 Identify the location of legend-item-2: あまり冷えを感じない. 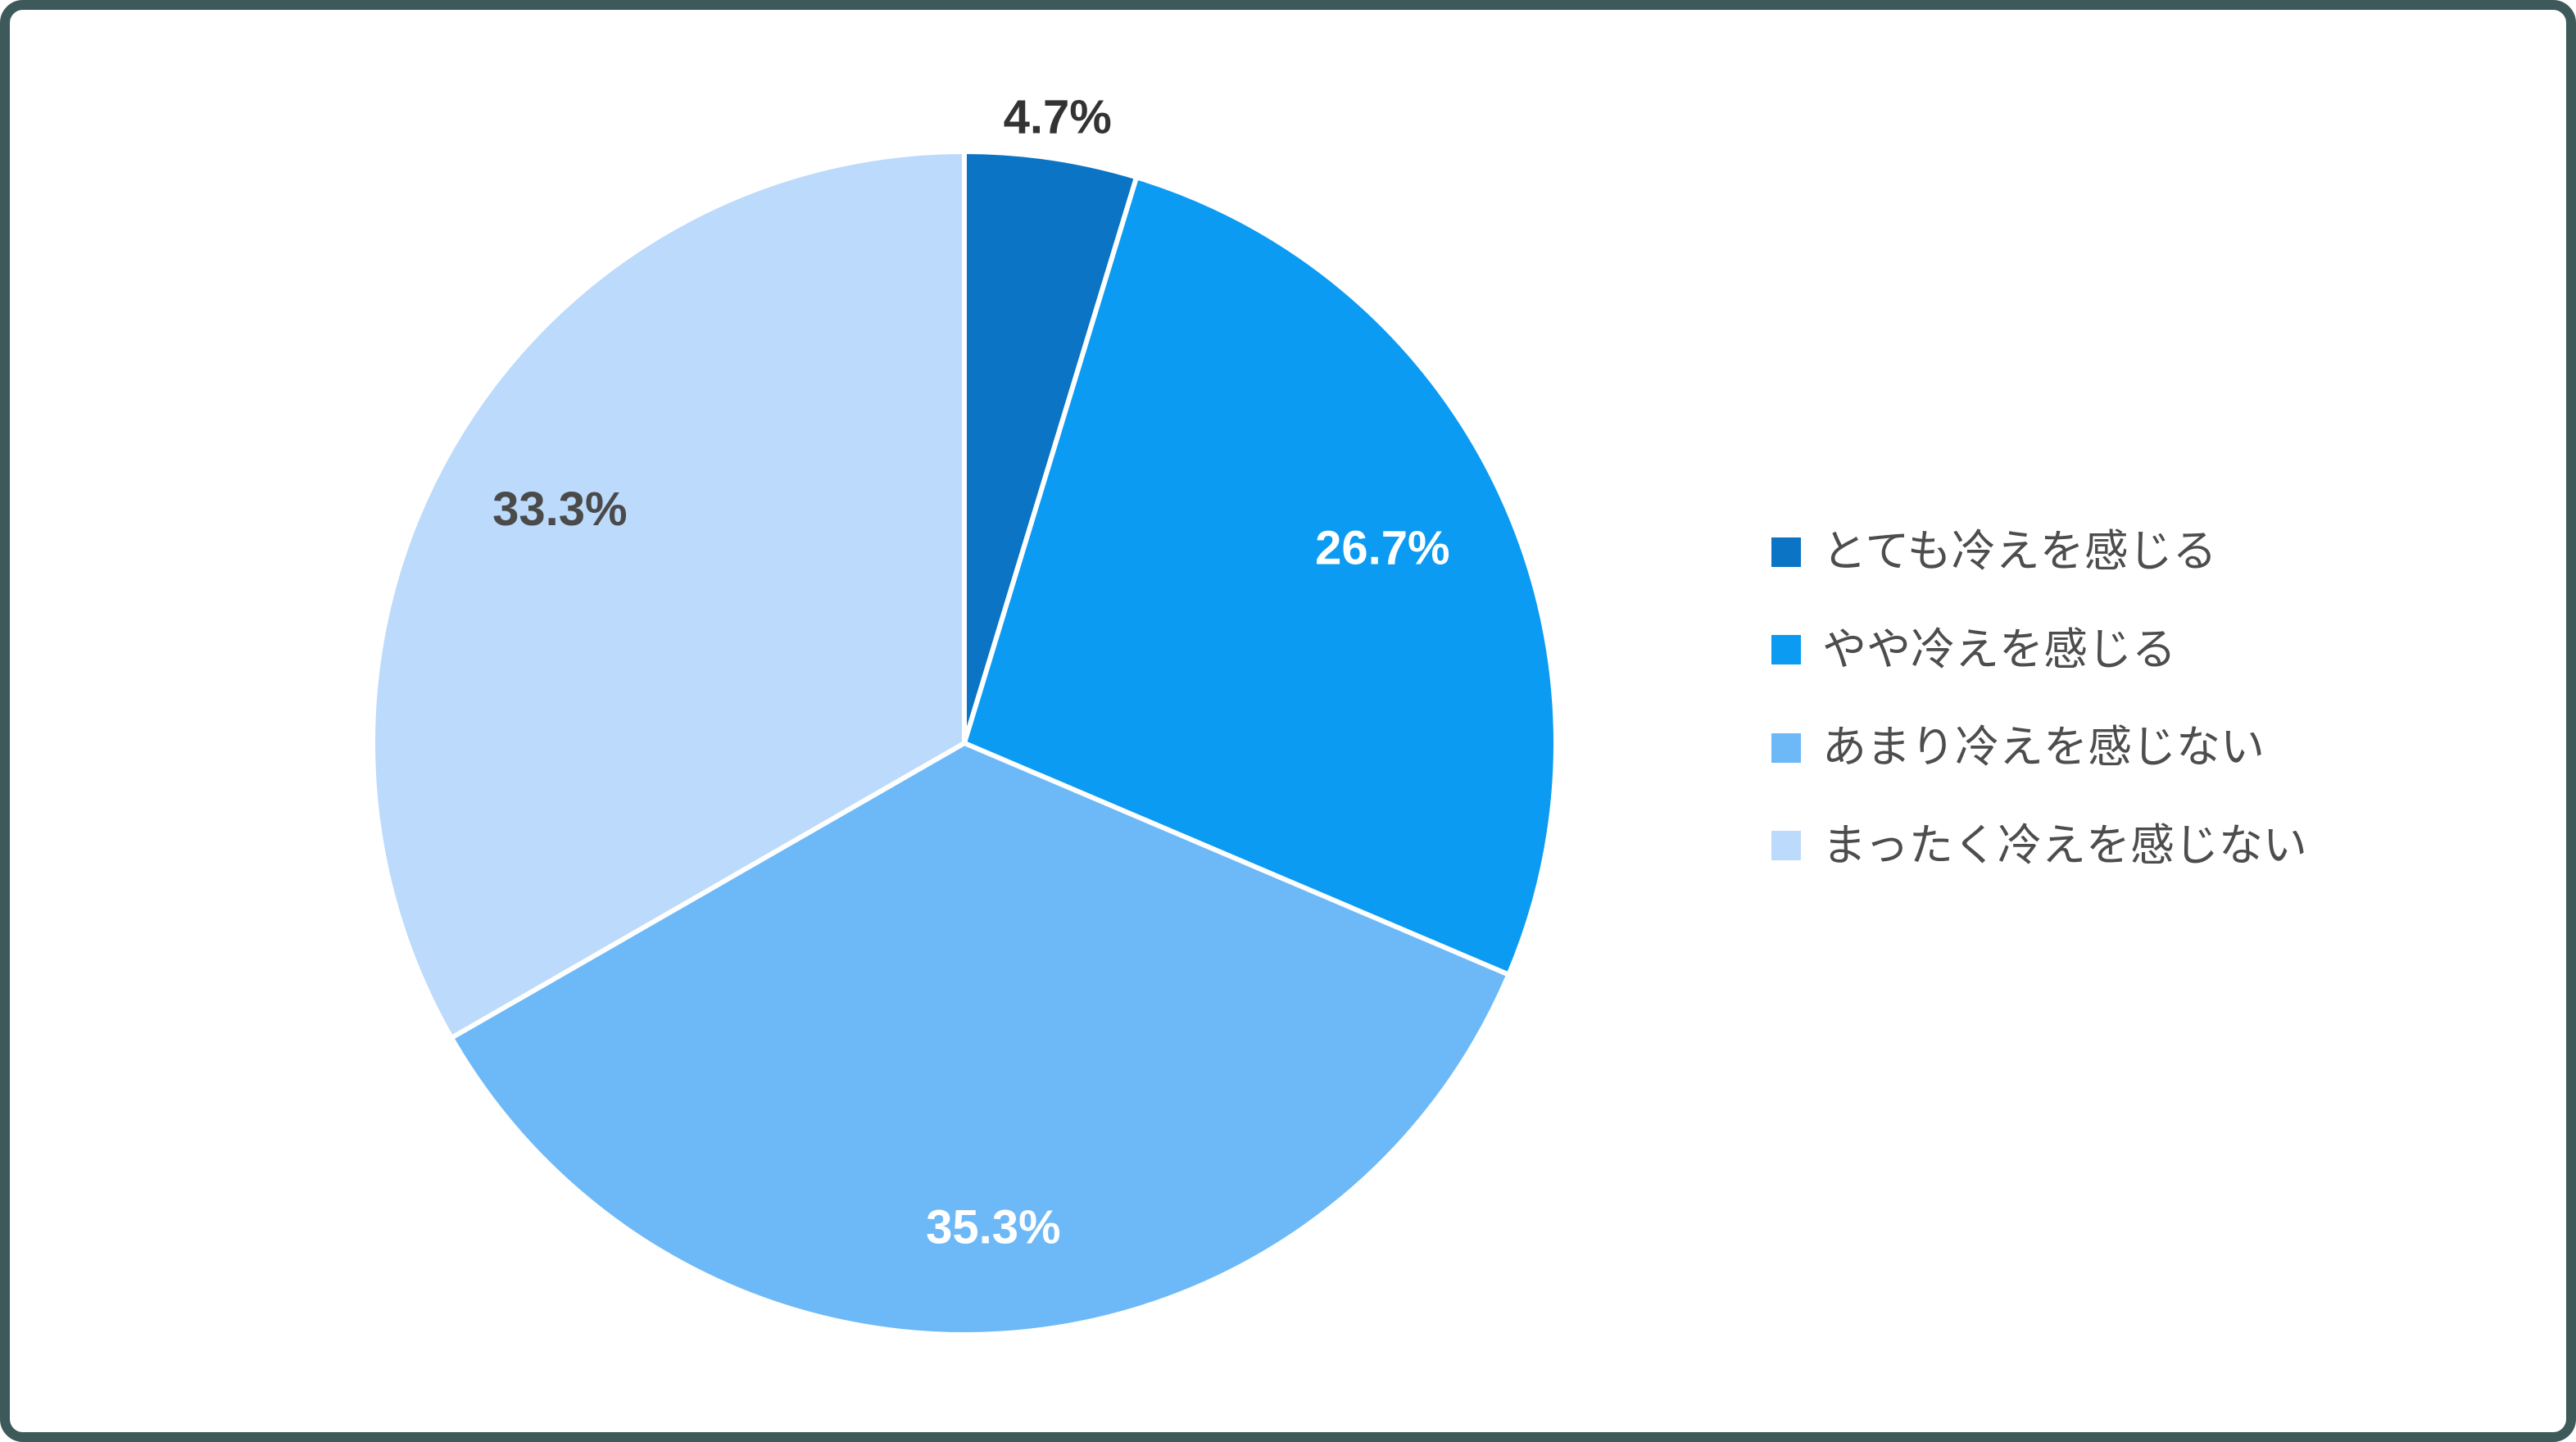
(2039, 748).